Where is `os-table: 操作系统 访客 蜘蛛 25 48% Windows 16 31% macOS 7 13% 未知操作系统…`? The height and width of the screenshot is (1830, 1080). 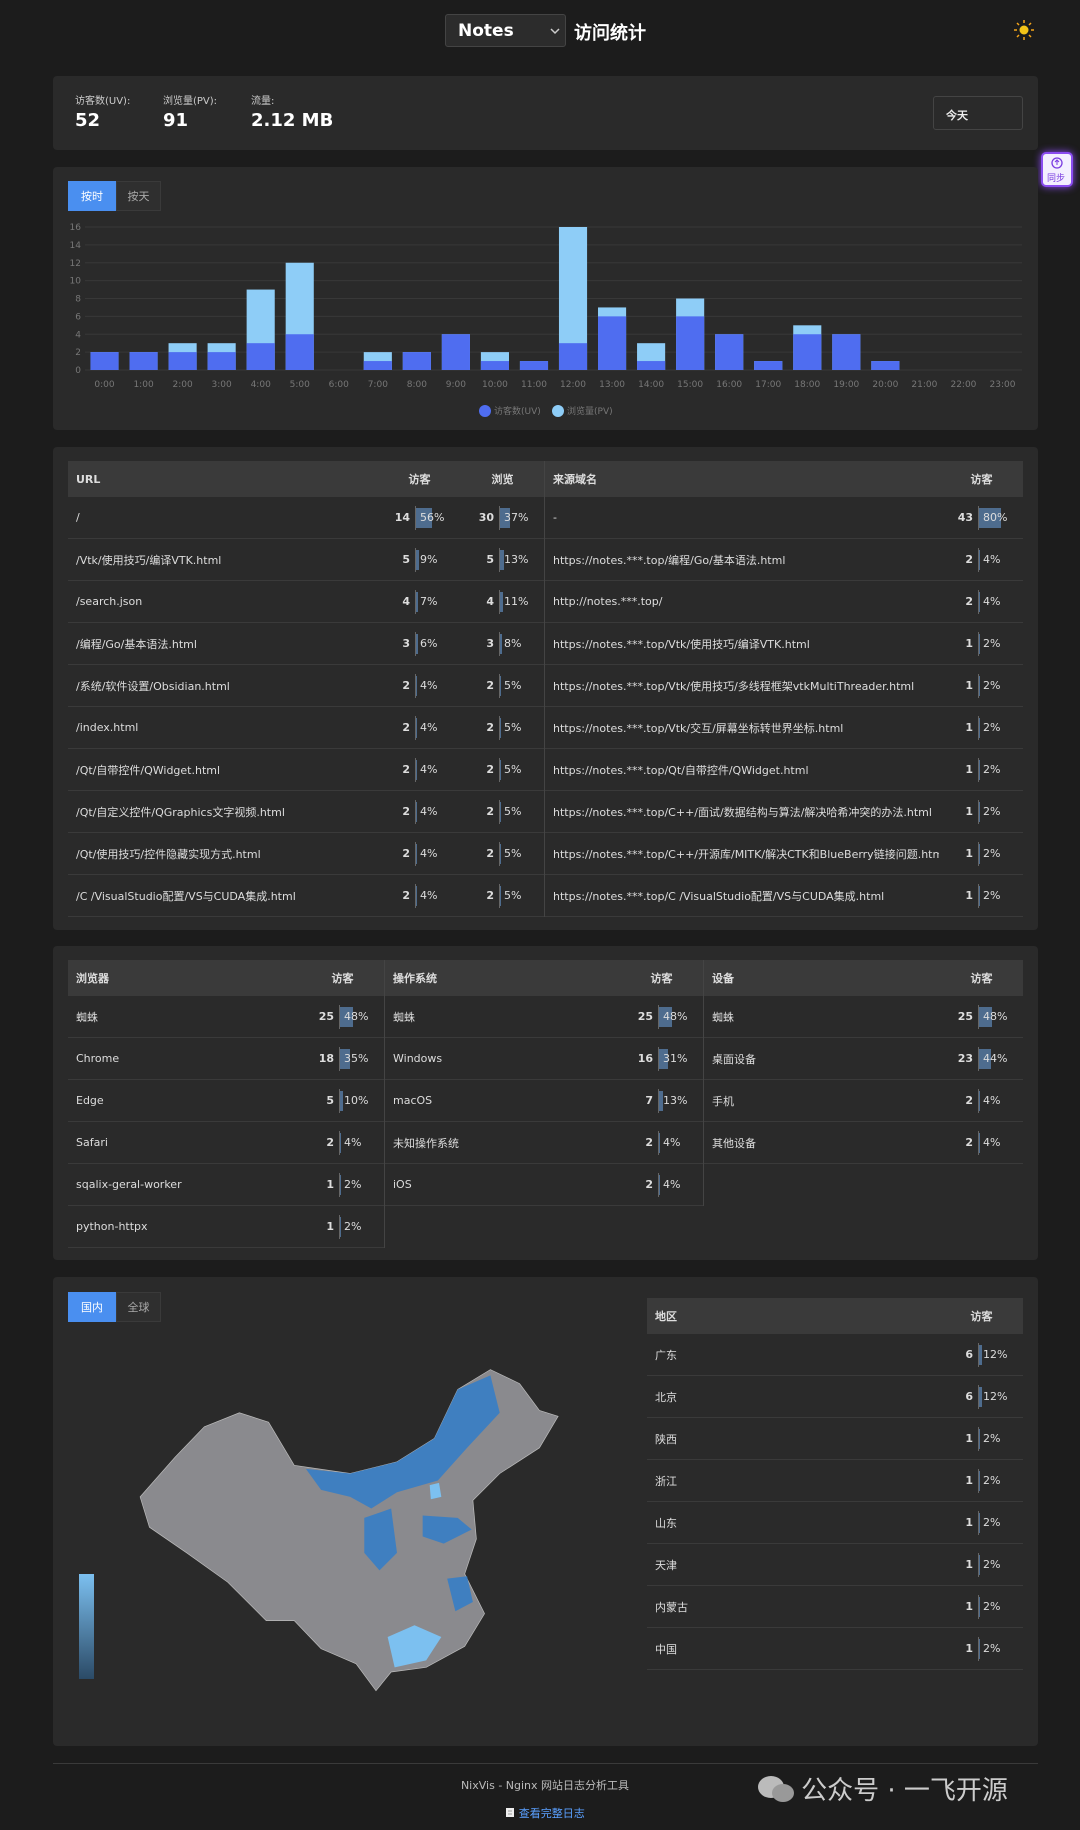 os-table: 操作系统 访客 蜘蛛 25 48% Windows 16 31% macOS 7 13% 未知操作系统… is located at coordinates (544, 1083).